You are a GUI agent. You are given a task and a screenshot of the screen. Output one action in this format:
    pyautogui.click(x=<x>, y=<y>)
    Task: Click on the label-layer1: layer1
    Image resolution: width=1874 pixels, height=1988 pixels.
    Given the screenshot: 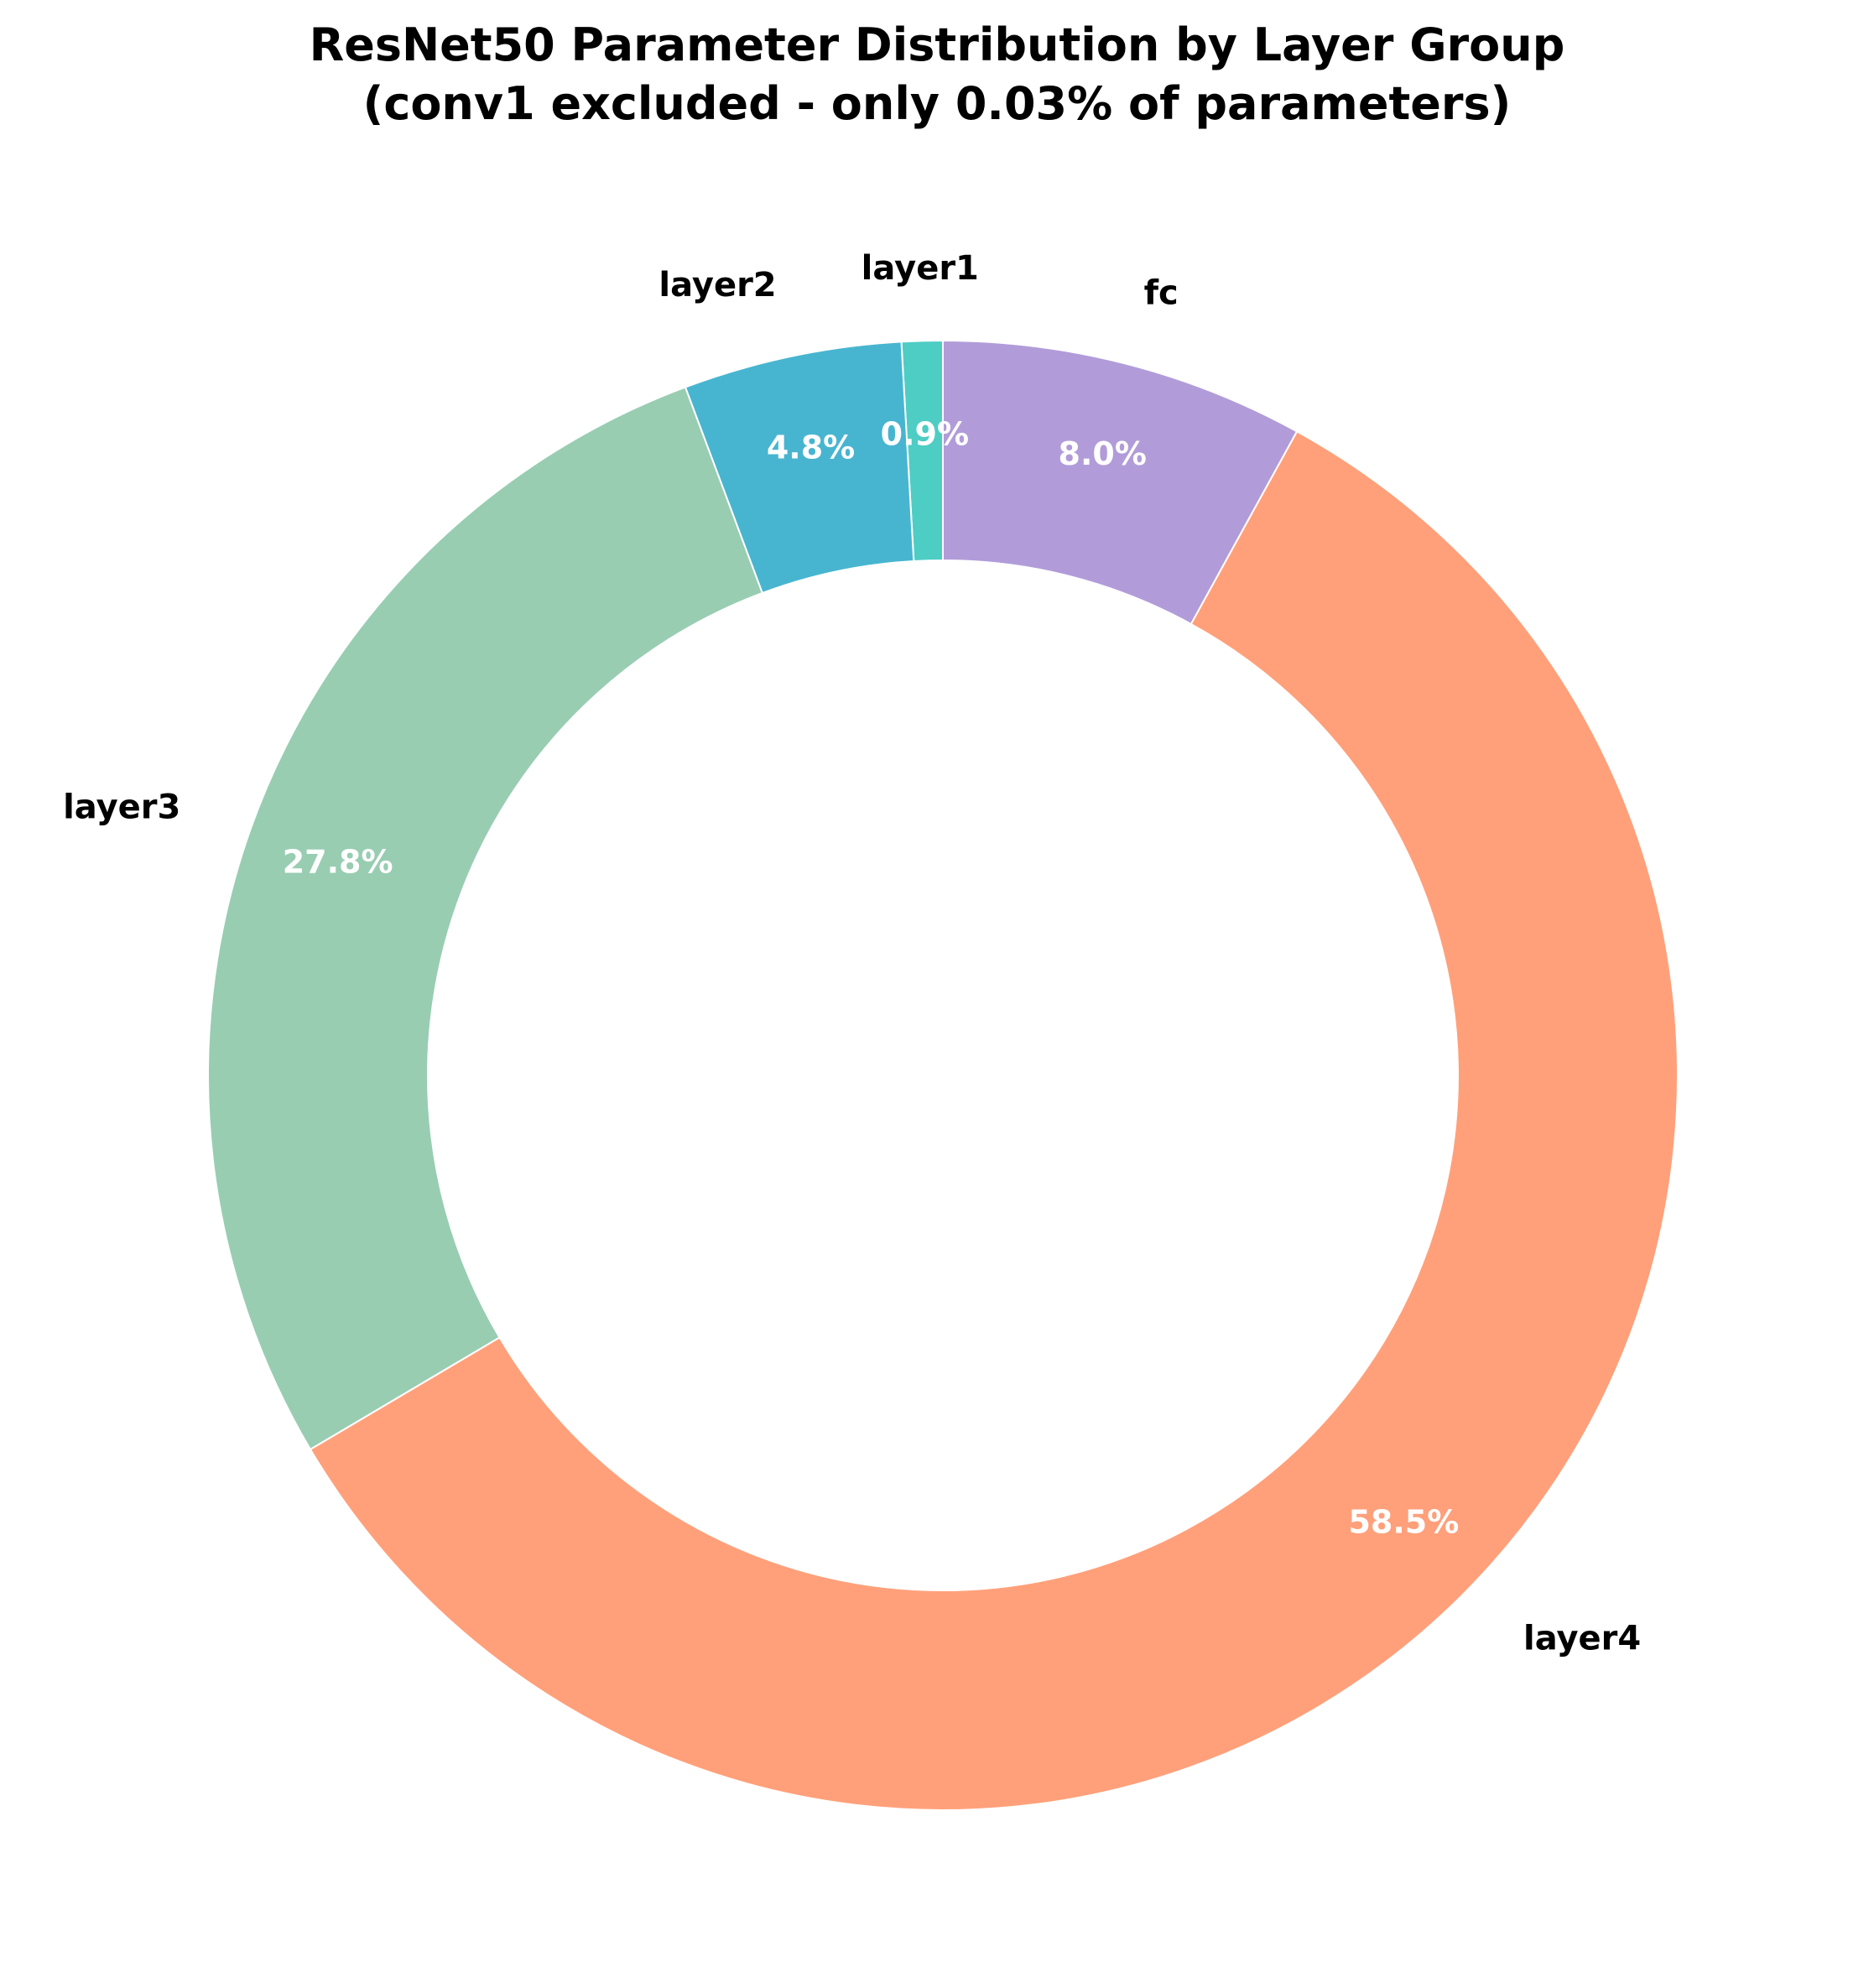 What is the action you would take?
    pyautogui.click(x=920, y=269)
    